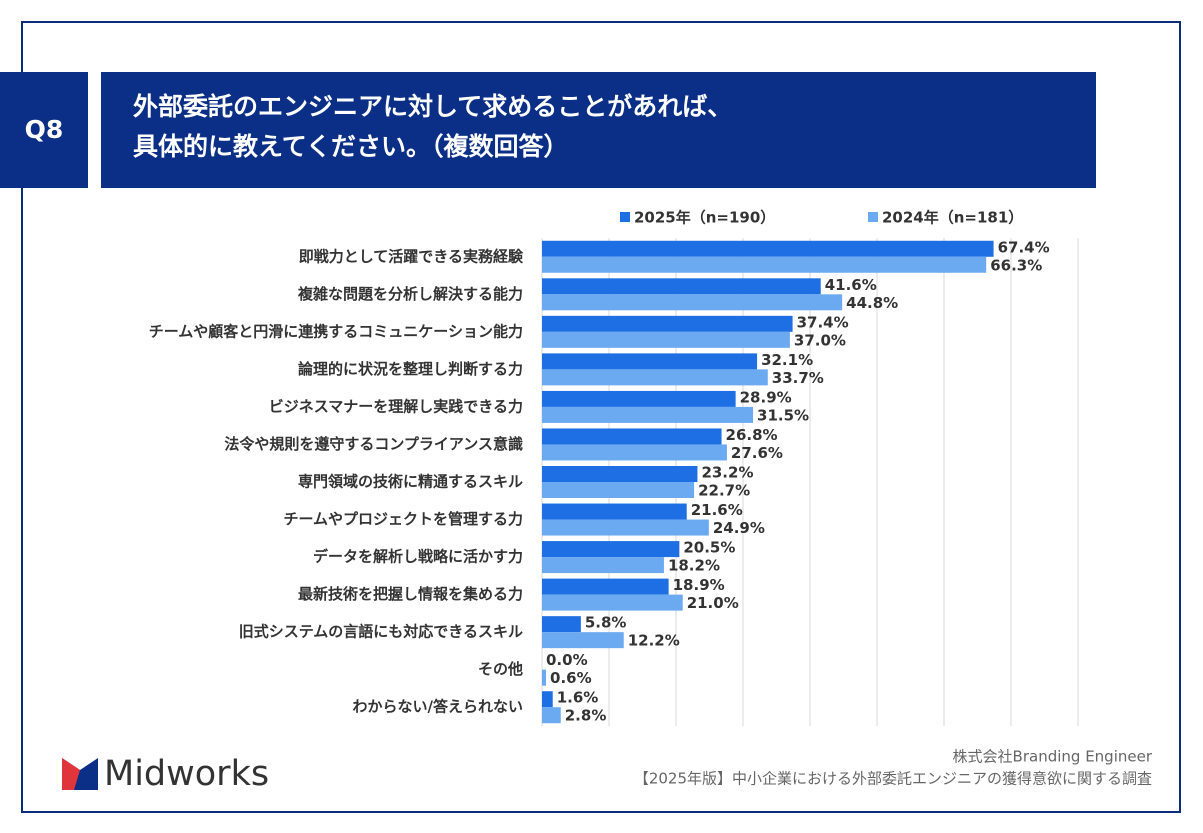 This screenshot has width=1203, height=833. I want to click on source: 株式会社Branding Engineer, so click(1053, 757).